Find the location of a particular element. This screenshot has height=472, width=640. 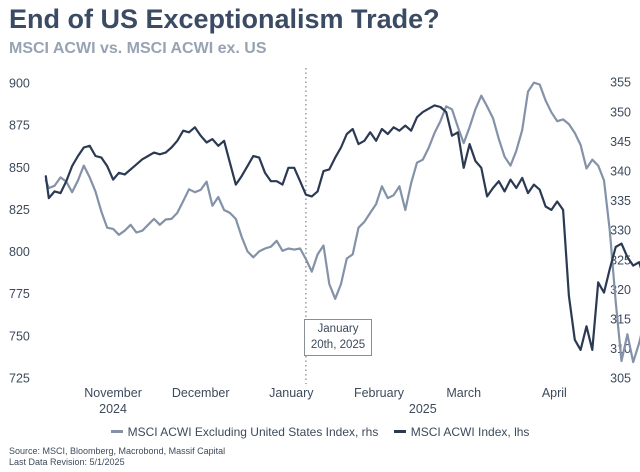

x-axis-year-label: 2024 is located at coordinates (113, 409).